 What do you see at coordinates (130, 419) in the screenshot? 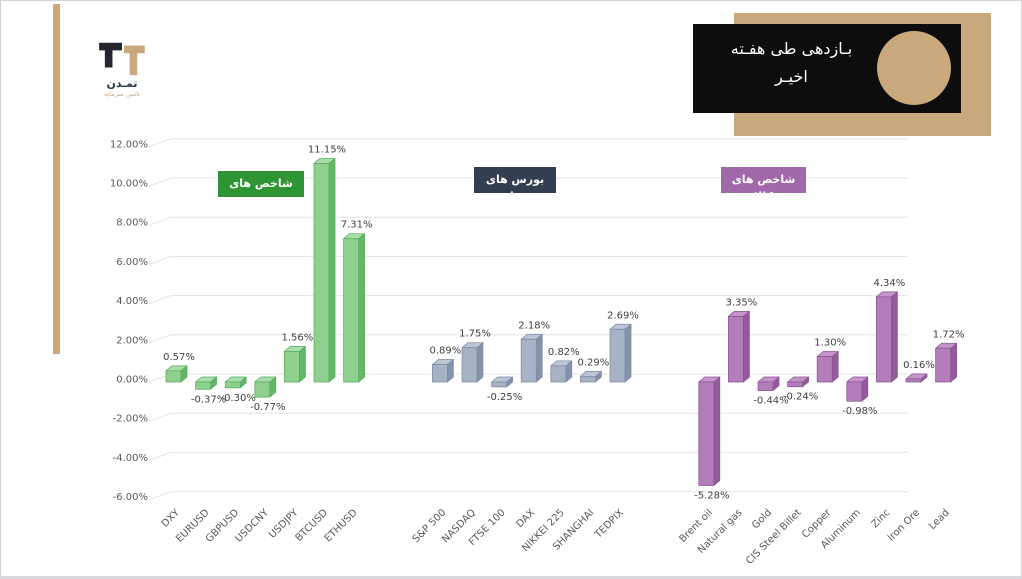
I see `y-axis-tick-label: -2.00%` at bounding box center [130, 419].